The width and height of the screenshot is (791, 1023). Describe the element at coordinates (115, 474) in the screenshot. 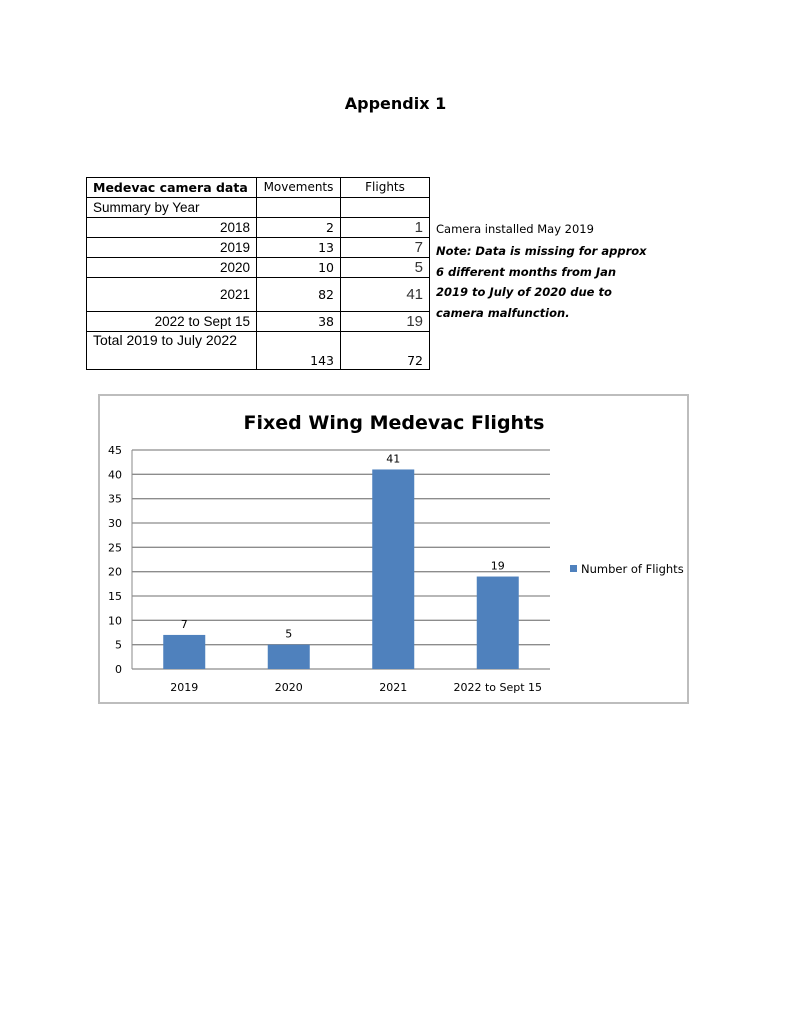

I see `y-tick-label: 40` at that location.